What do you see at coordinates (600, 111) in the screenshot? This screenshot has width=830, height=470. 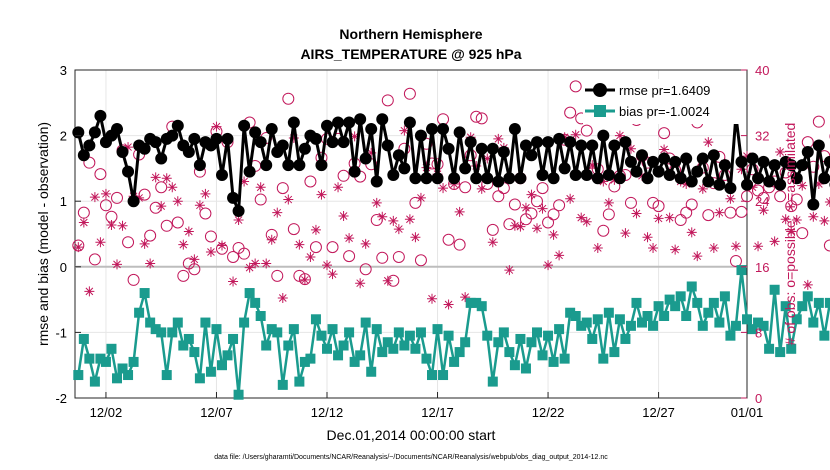 I see `legend-bias-marker` at bounding box center [600, 111].